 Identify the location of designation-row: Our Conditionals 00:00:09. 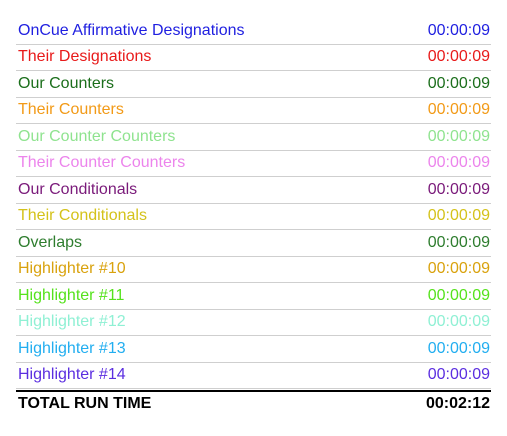
(253, 190).